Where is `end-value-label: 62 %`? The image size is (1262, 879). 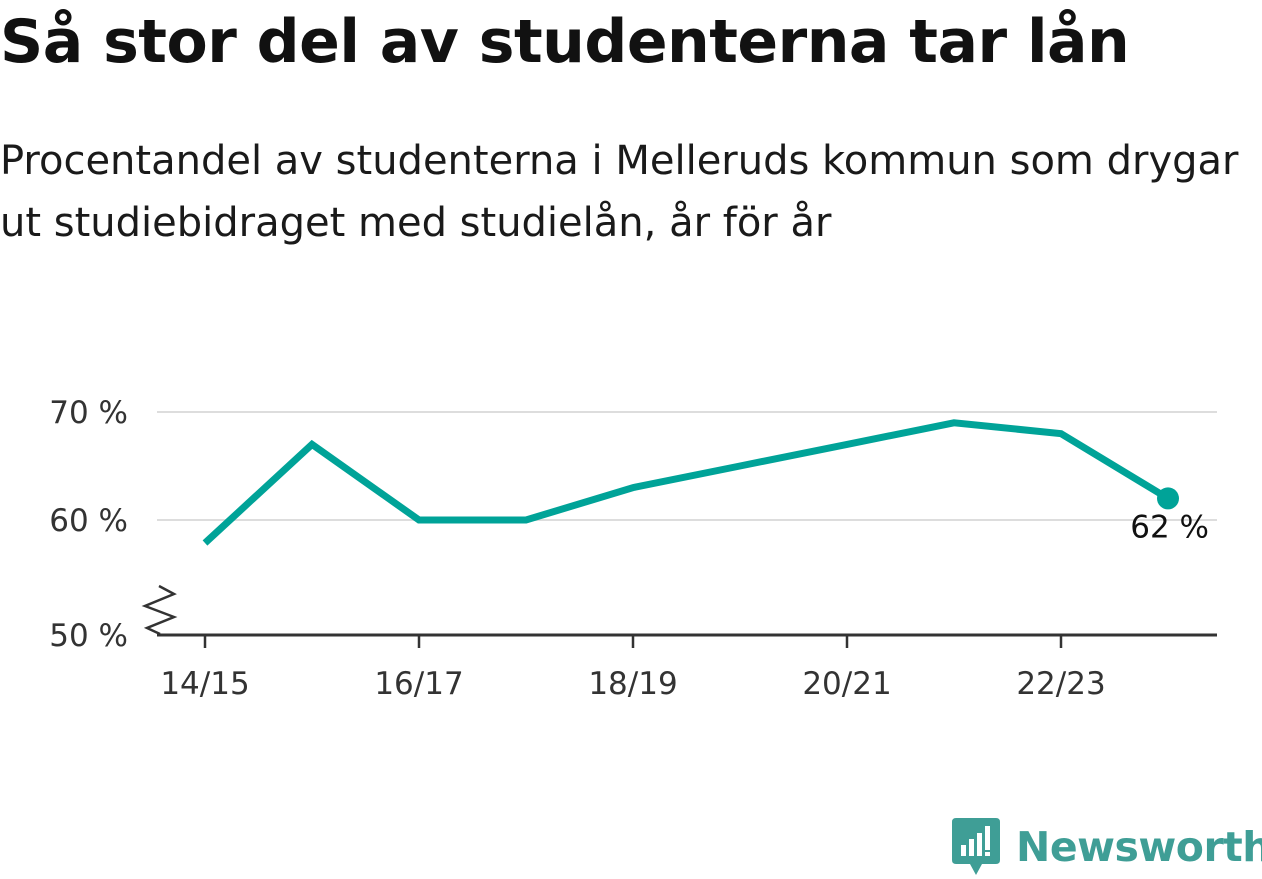 end-value-label: 62 % is located at coordinates (1169, 527).